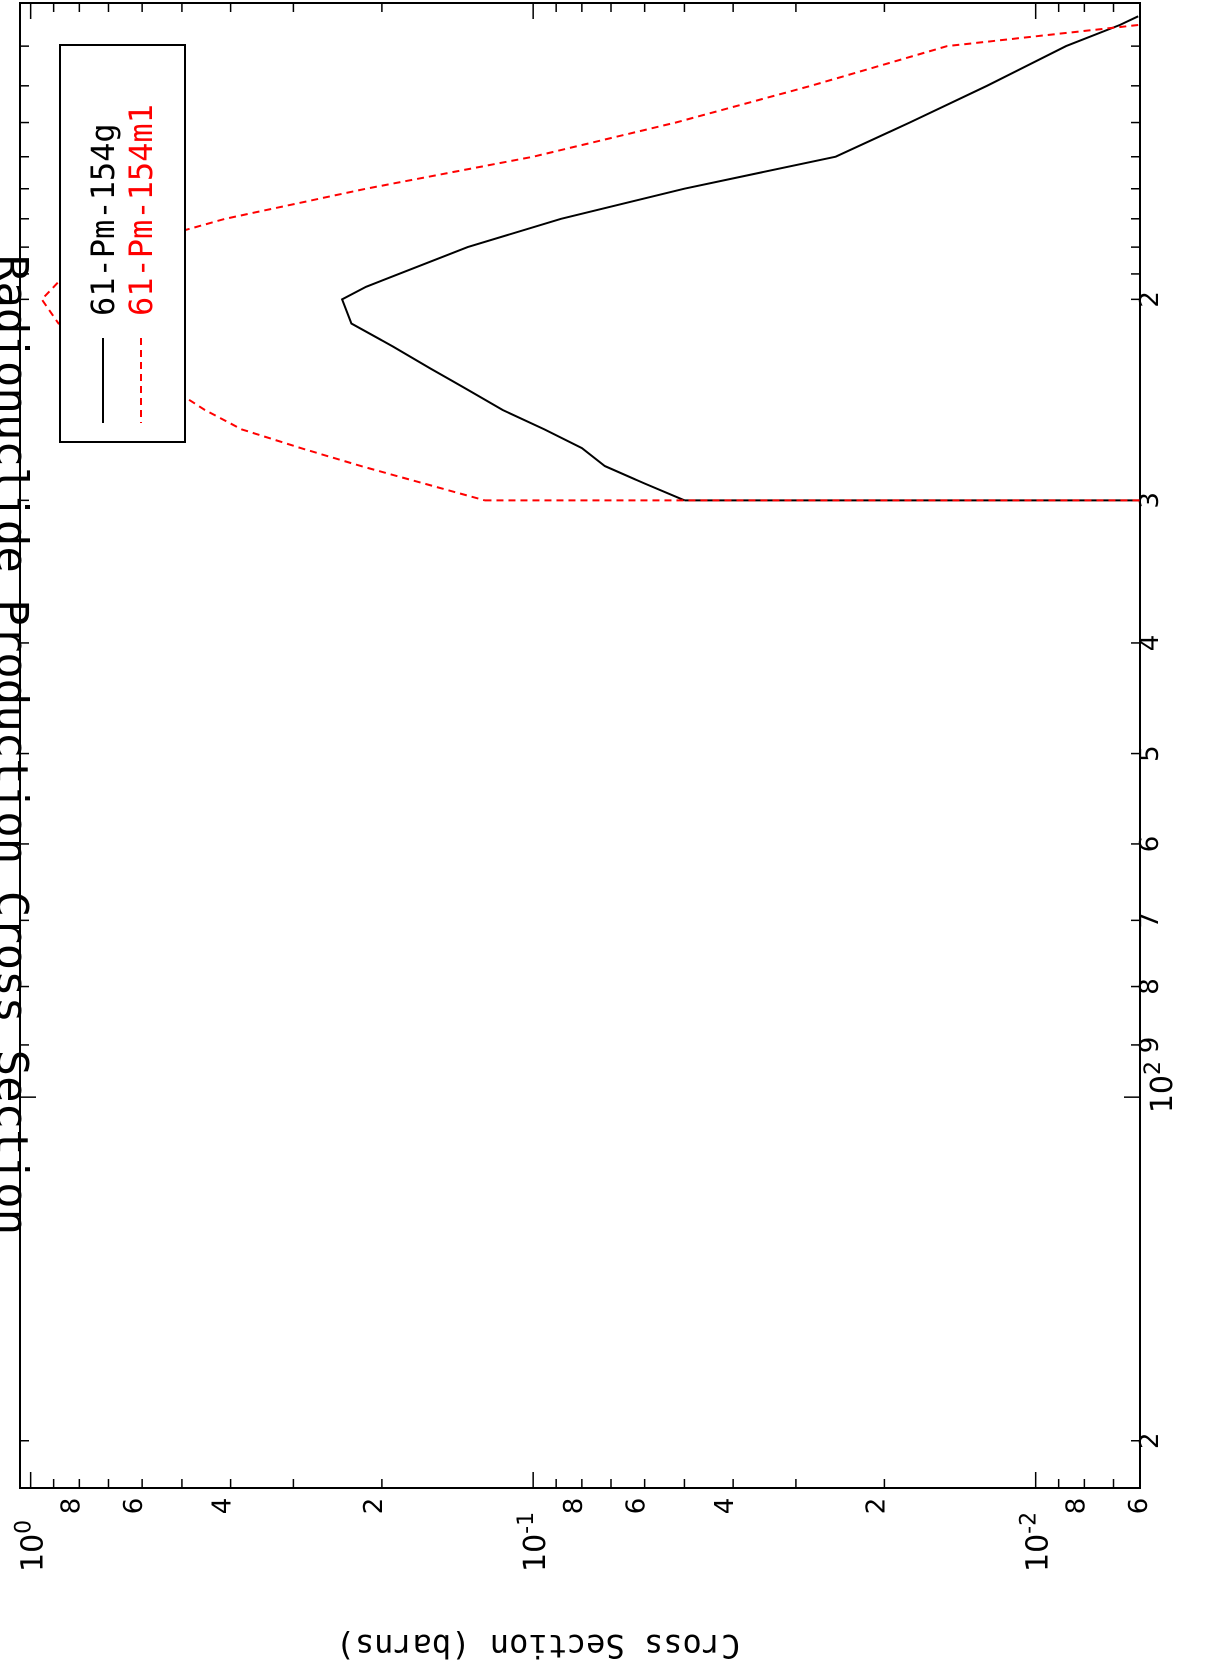 The image size is (1207, 1669). I want to click on x-tick-label: 8, so click(1150, 986).